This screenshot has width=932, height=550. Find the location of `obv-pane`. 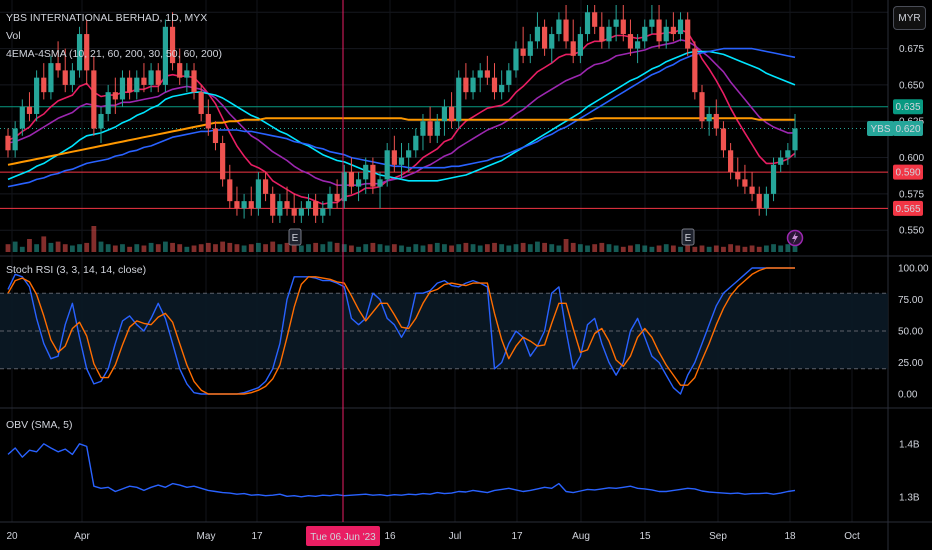

obv-pane is located at coordinates (401, 470).